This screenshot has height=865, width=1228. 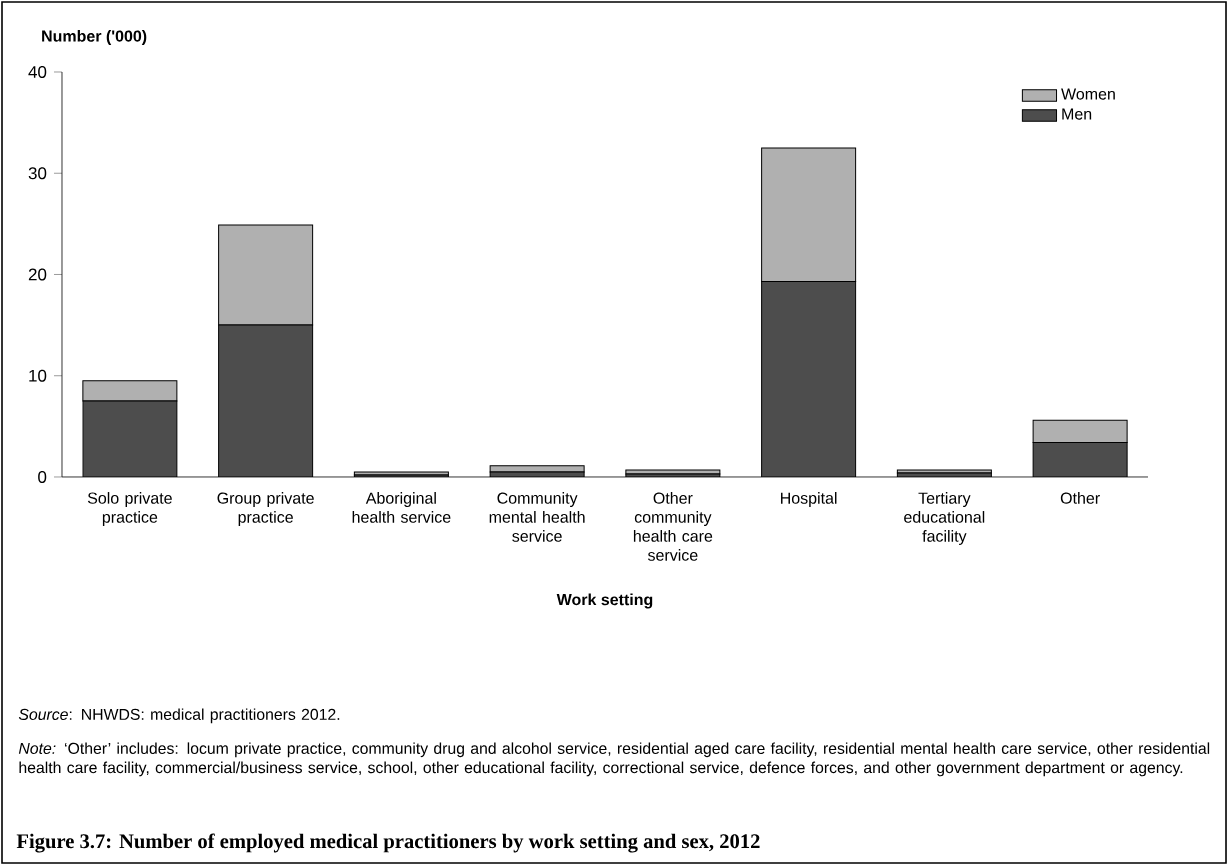 What do you see at coordinates (537, 517) in the screenshot?
I see `x-tick-label: Community mental health service` at bounding box center [537, 517].